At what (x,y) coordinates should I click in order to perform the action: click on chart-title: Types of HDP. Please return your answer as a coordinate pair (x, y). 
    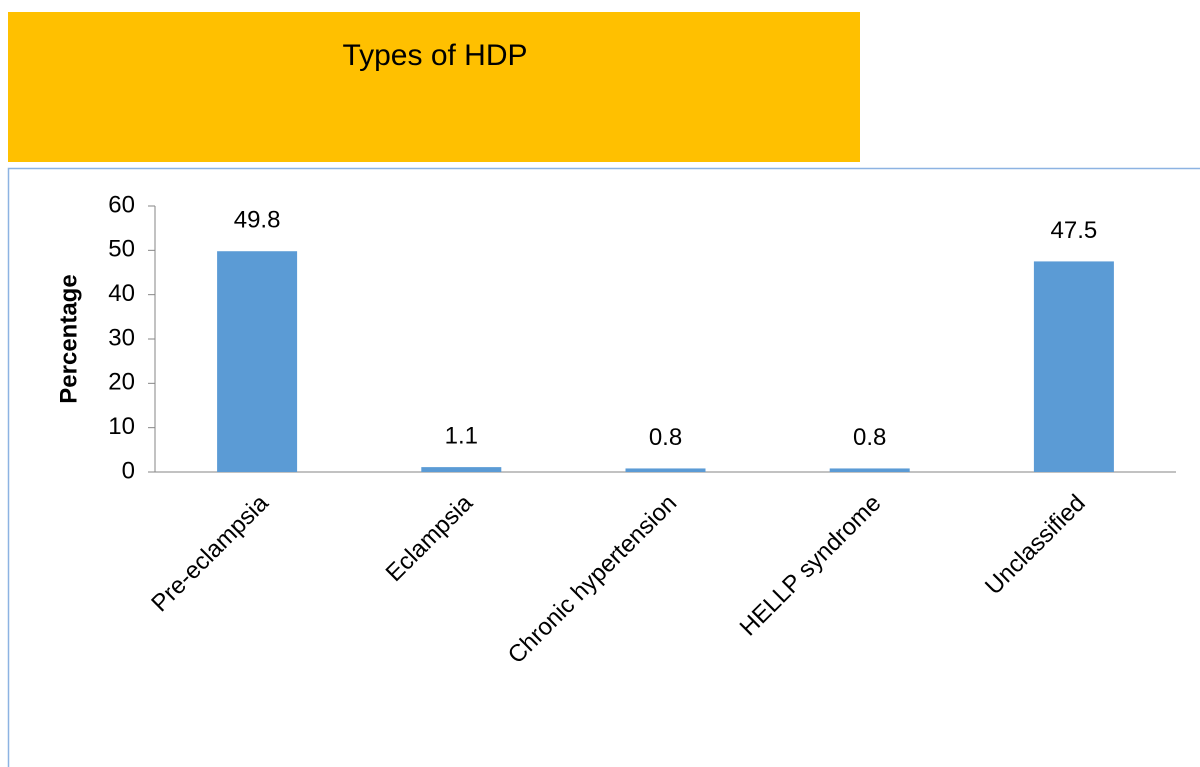
    Looking at the image, I should click on (434, 55).